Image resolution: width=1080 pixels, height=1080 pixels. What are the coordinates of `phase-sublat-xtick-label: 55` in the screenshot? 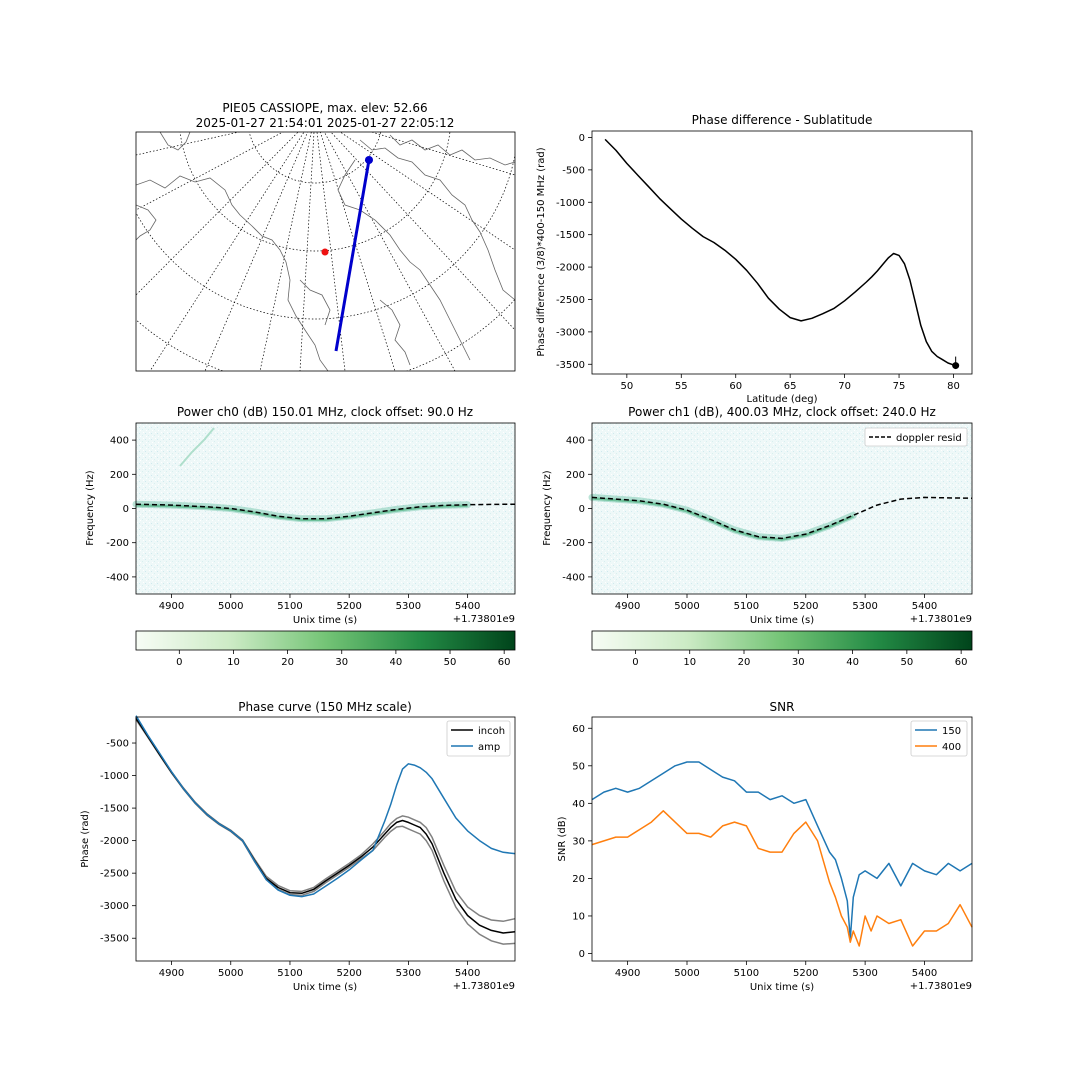 It's located at (681, 386).